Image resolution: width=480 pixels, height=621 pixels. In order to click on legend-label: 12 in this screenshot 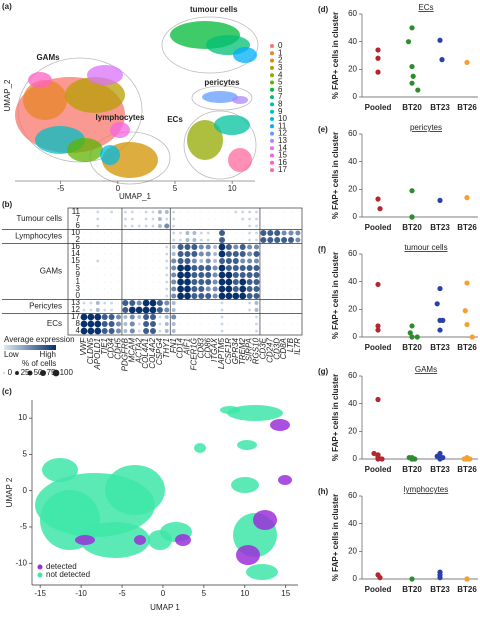, I will do `click(282, 133)`.